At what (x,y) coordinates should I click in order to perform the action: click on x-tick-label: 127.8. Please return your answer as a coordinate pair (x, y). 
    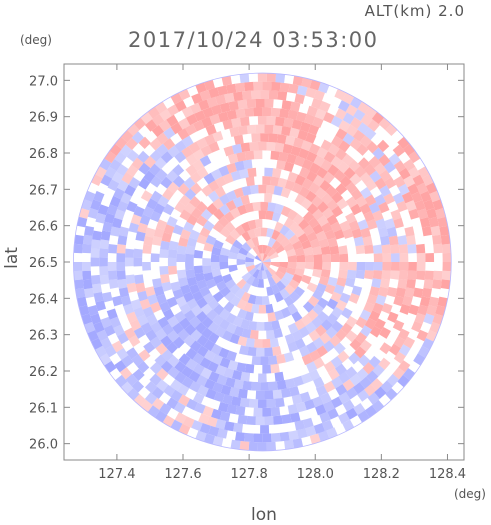
    Looking at the image, I should click on (249, 474).